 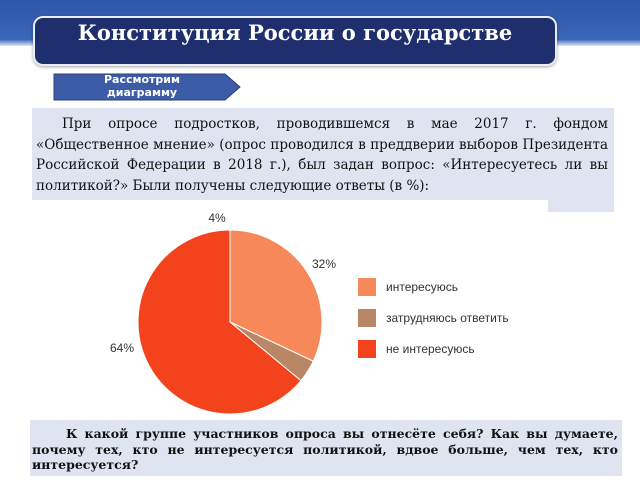 I want to click on pie-value-label-1: 4%, so click(x=217, y=218).